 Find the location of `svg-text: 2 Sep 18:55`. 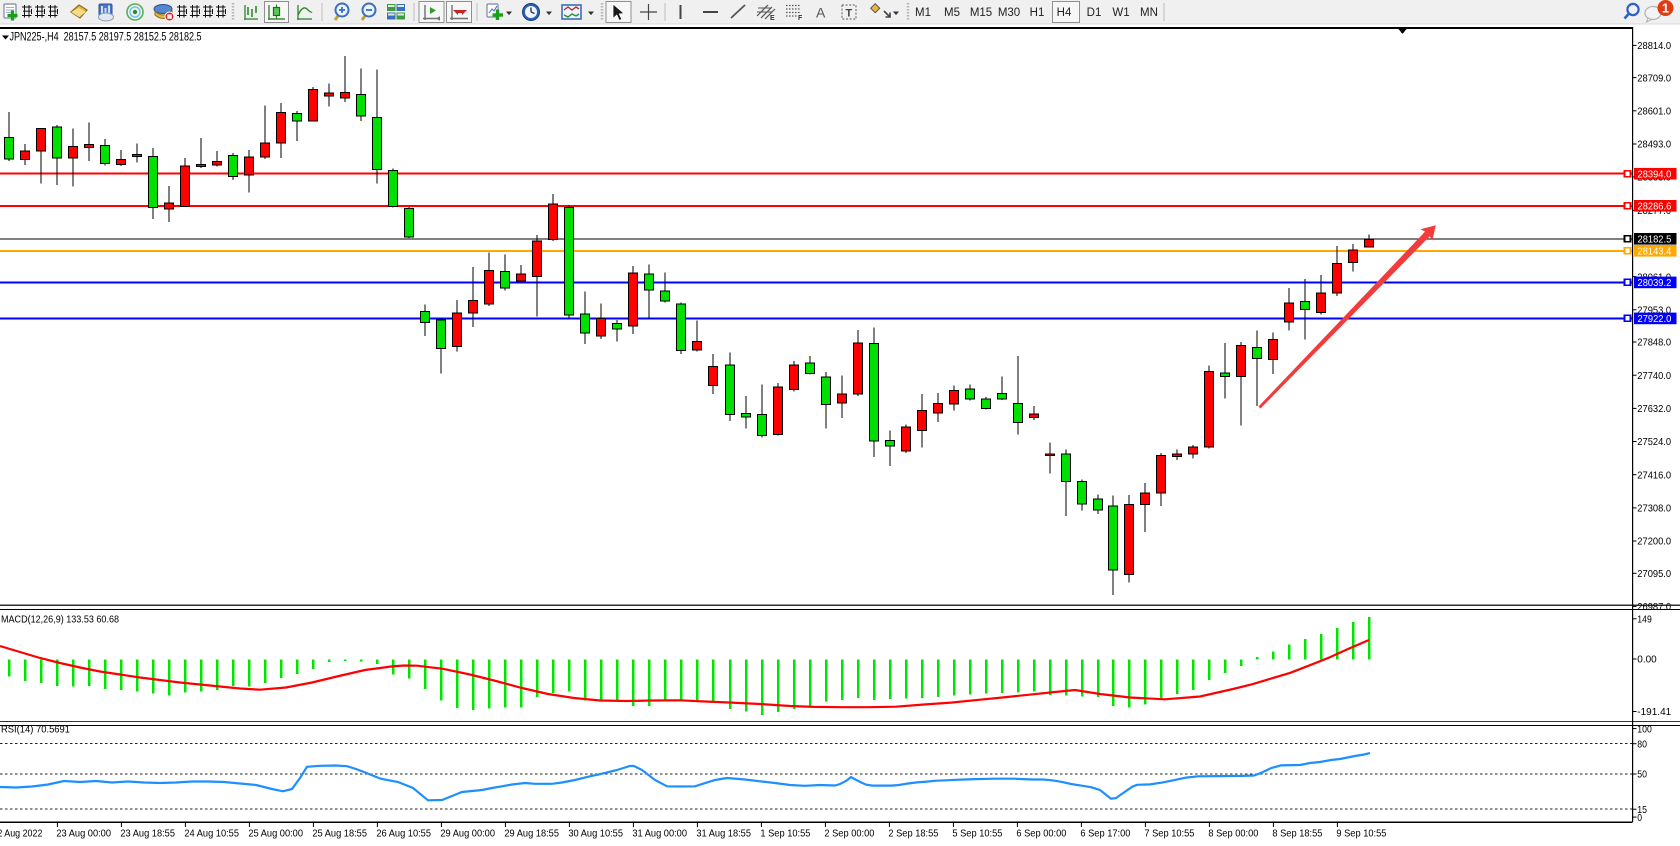

svg-text: 2 Sep 18:55 is located at coordinates (913, 834).